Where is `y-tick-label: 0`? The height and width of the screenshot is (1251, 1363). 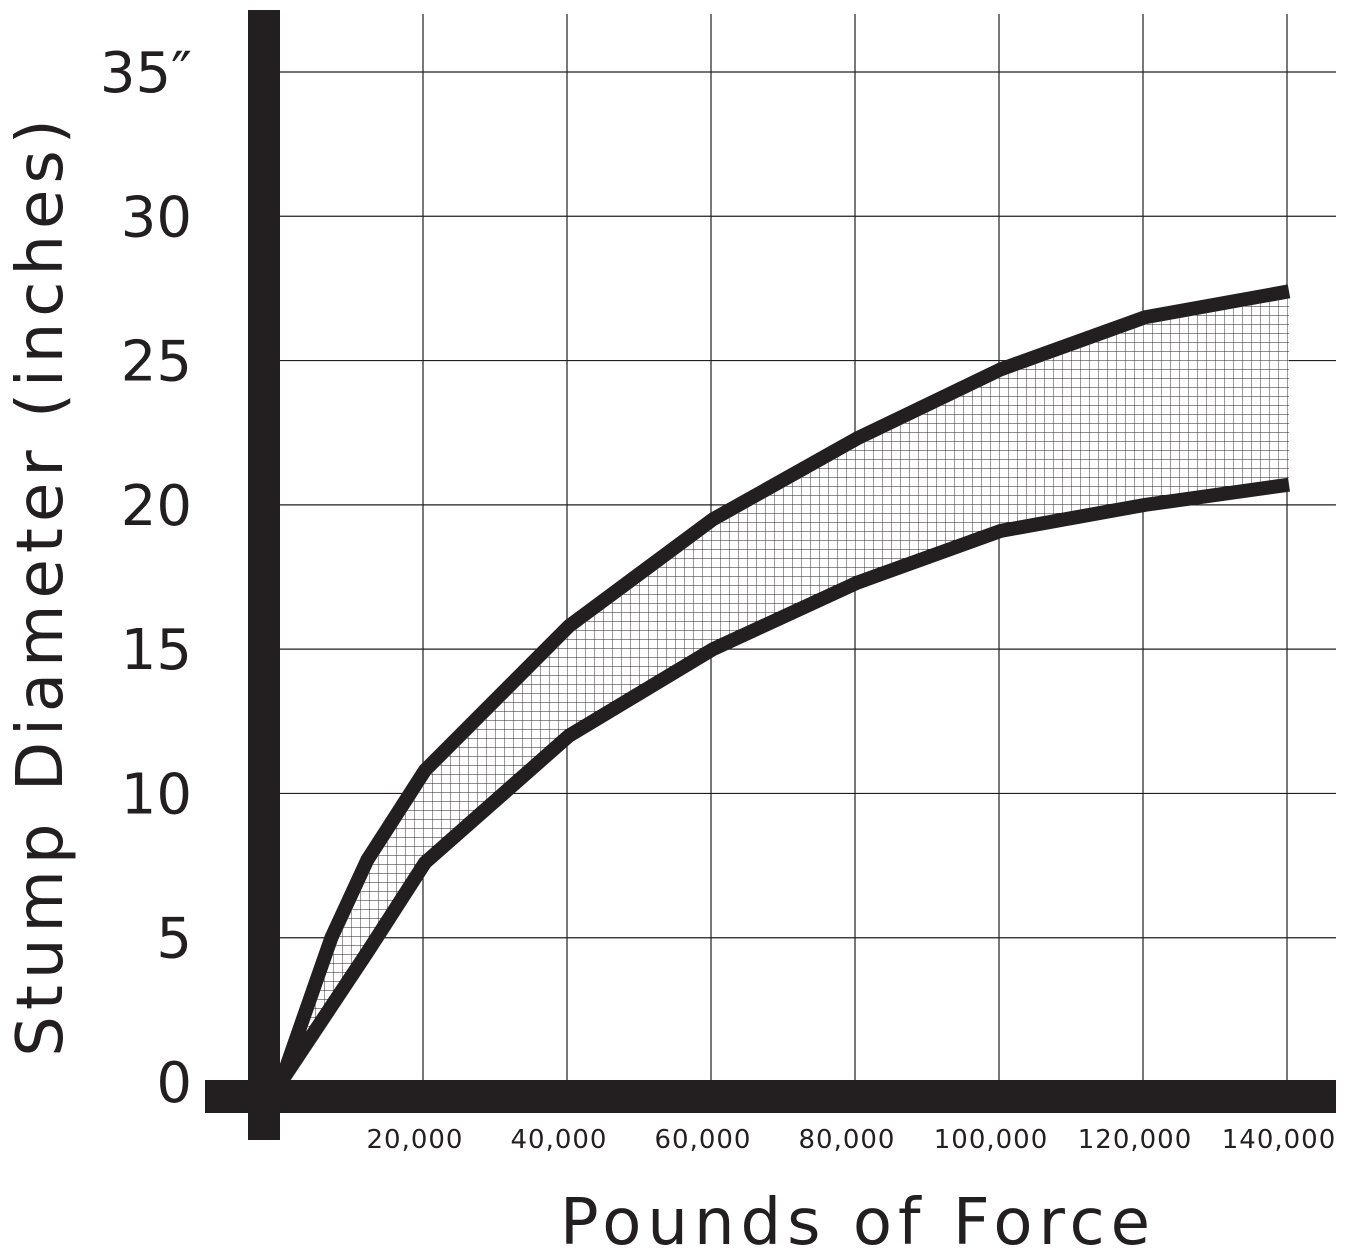 y-tick-label: 0 is located at coordinates (174, 1083).